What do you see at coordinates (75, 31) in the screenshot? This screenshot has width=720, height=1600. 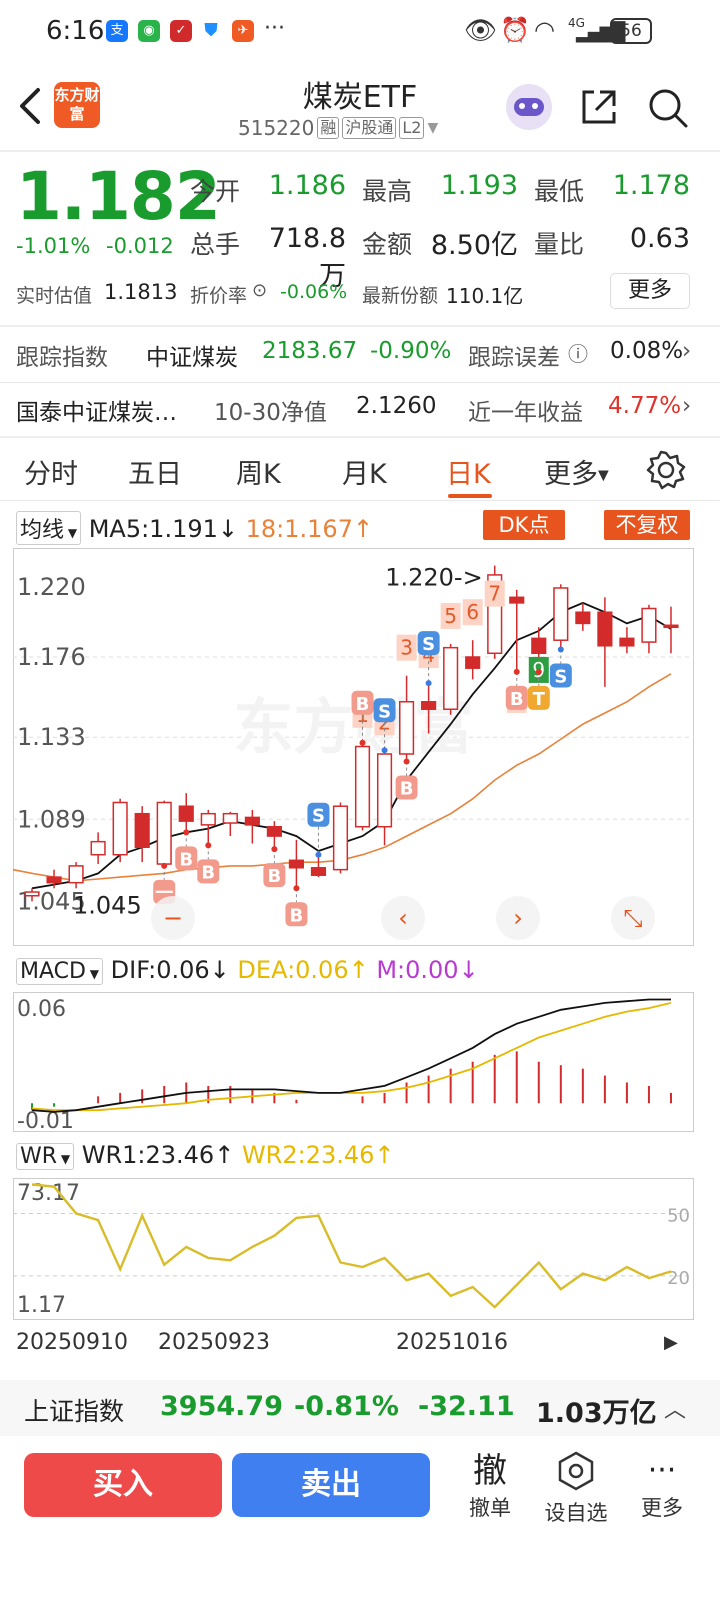 I see `status-time: 6:16` at bounding box center [75, 31].